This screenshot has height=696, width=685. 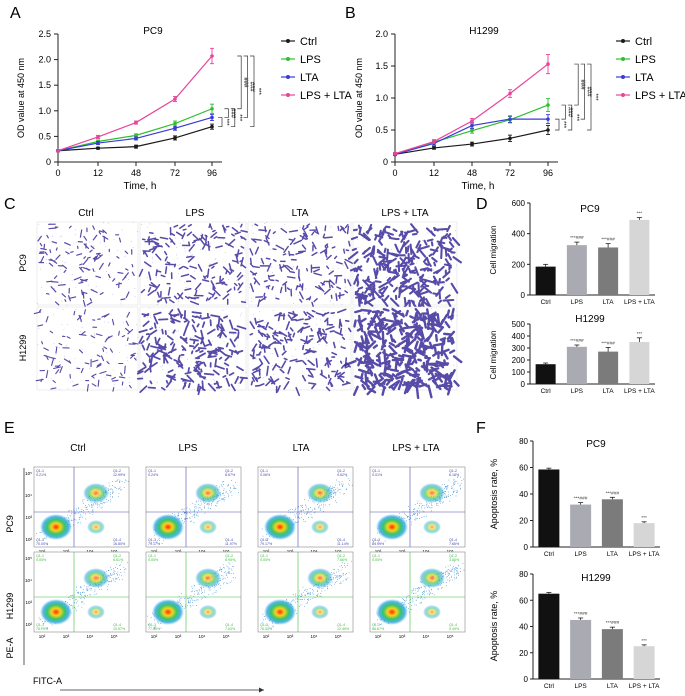 I want to click on migration-tile-pc9-lps-lta, so click(x=404, y=265).